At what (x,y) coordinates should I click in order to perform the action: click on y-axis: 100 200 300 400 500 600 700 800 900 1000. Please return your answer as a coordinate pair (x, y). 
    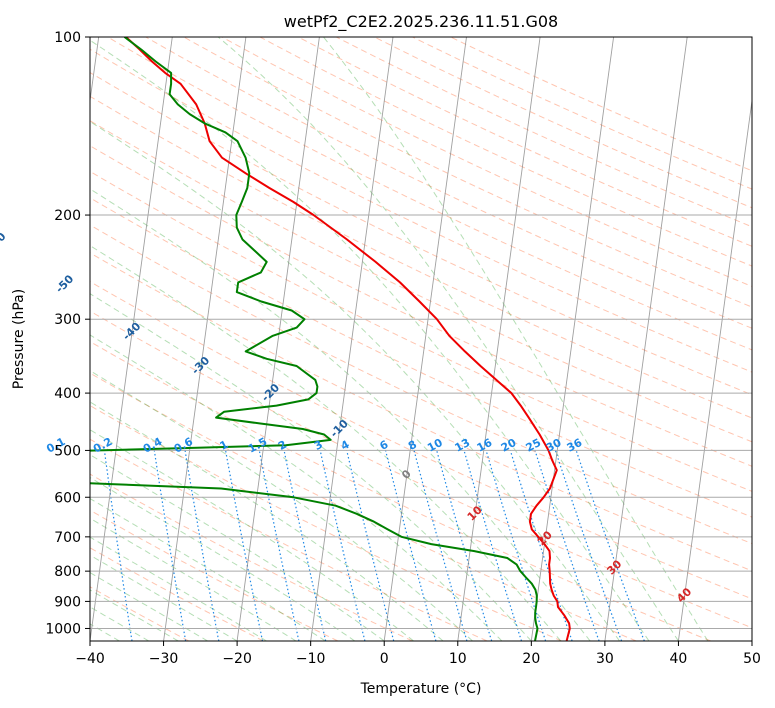
    Looking at the image, I should click on (67, 333).